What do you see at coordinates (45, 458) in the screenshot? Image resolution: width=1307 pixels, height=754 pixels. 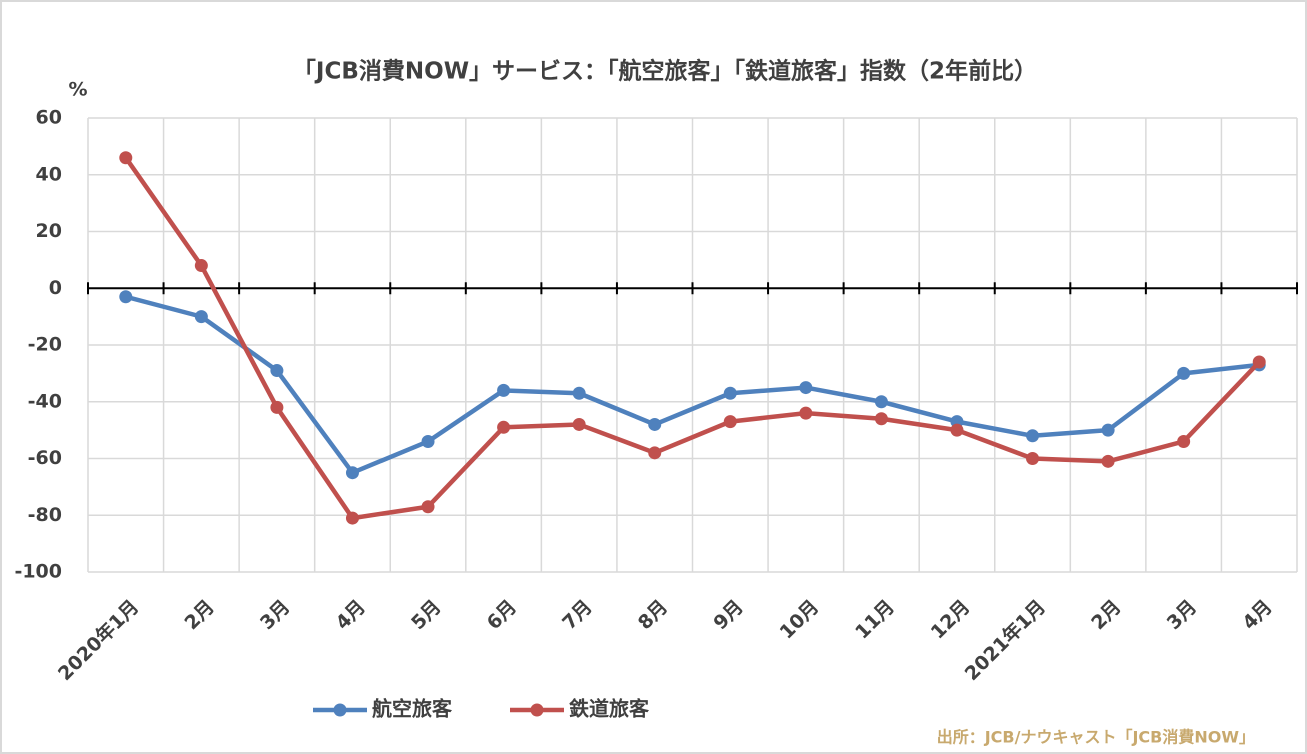 I see `y-tick-label: -60` at bounding box center [45, 458].